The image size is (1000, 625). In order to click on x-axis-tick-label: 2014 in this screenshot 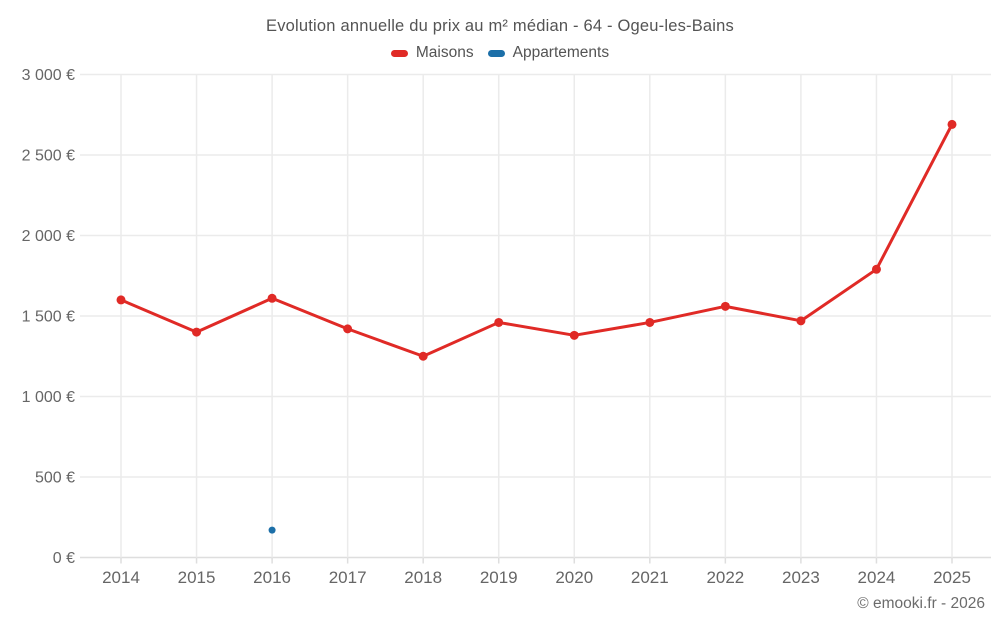, I will do `click(121, 577)`.